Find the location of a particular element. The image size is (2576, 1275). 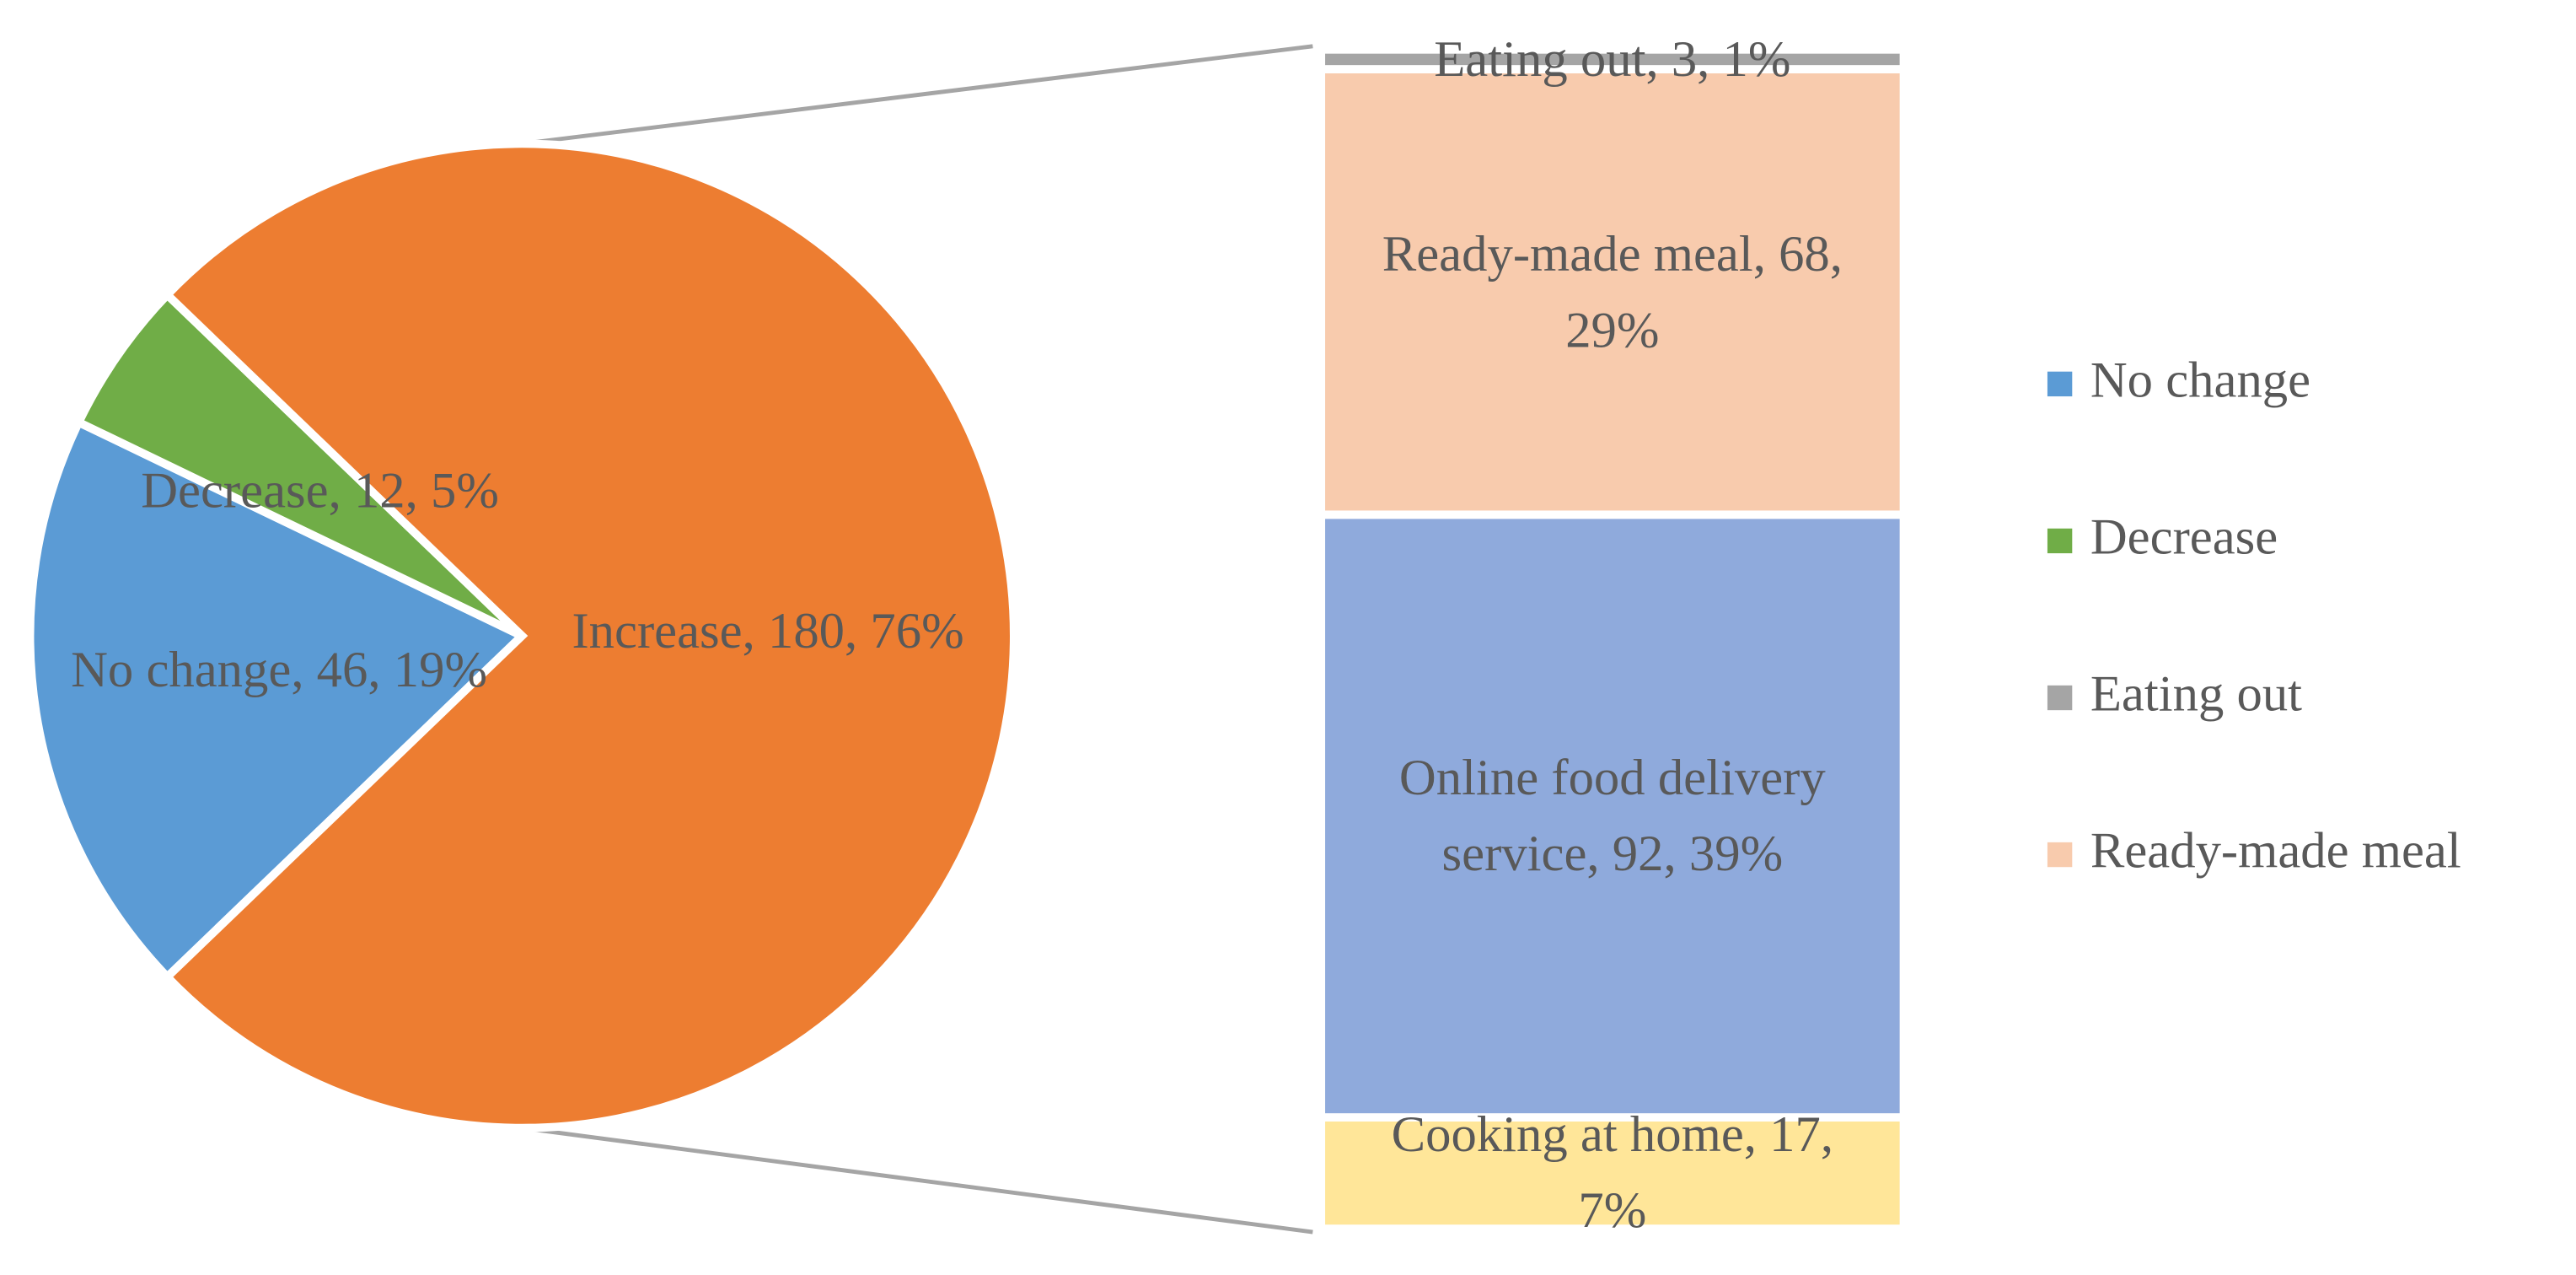

legend-label: Eating out is located at coordinates (2196, 693).